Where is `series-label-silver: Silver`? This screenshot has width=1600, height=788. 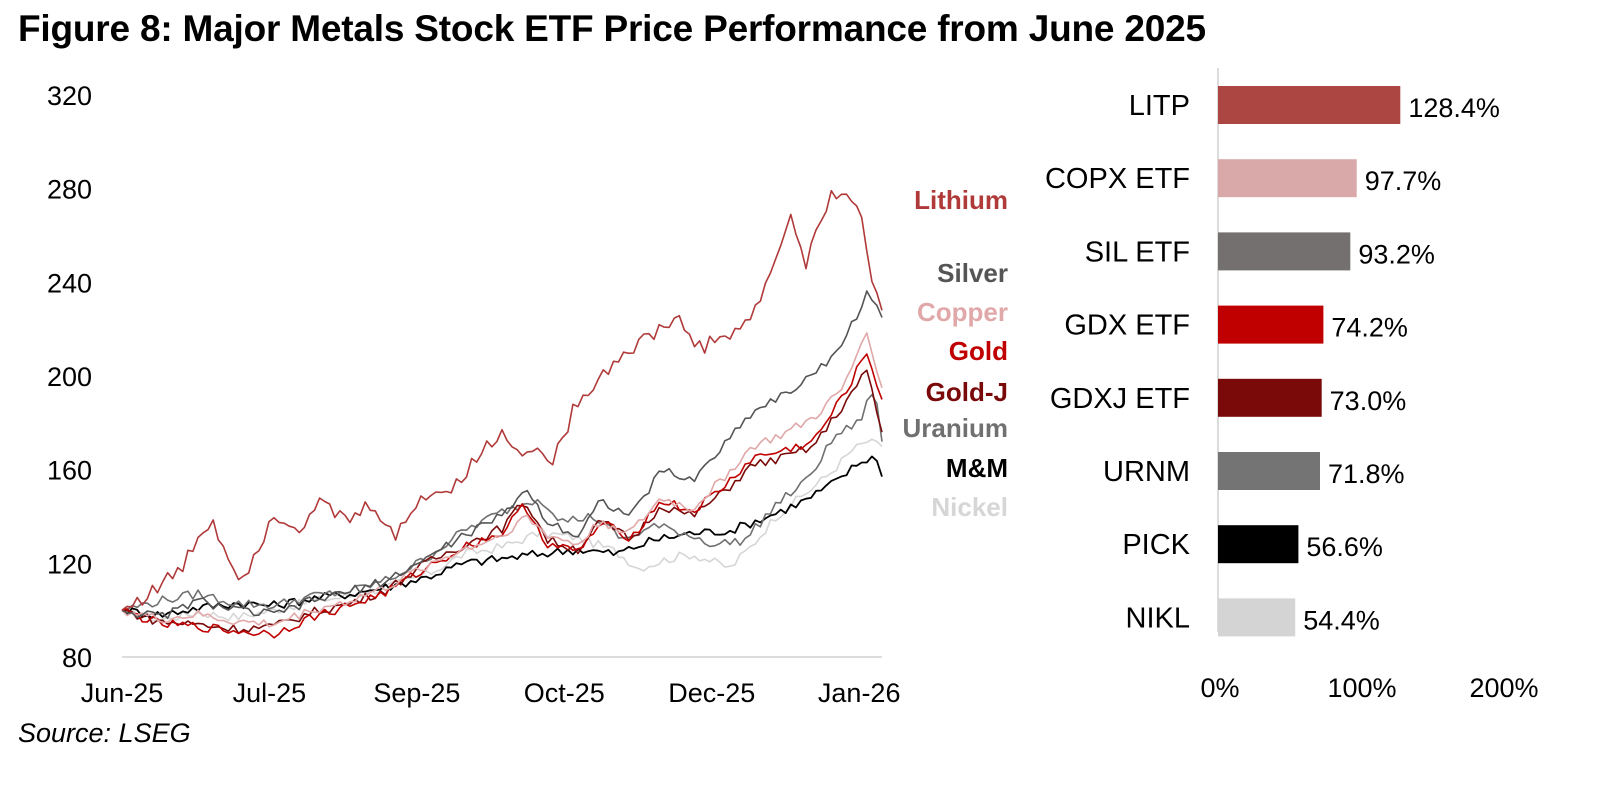
series-label-silver: Silver is located at coordinates (972, 273).